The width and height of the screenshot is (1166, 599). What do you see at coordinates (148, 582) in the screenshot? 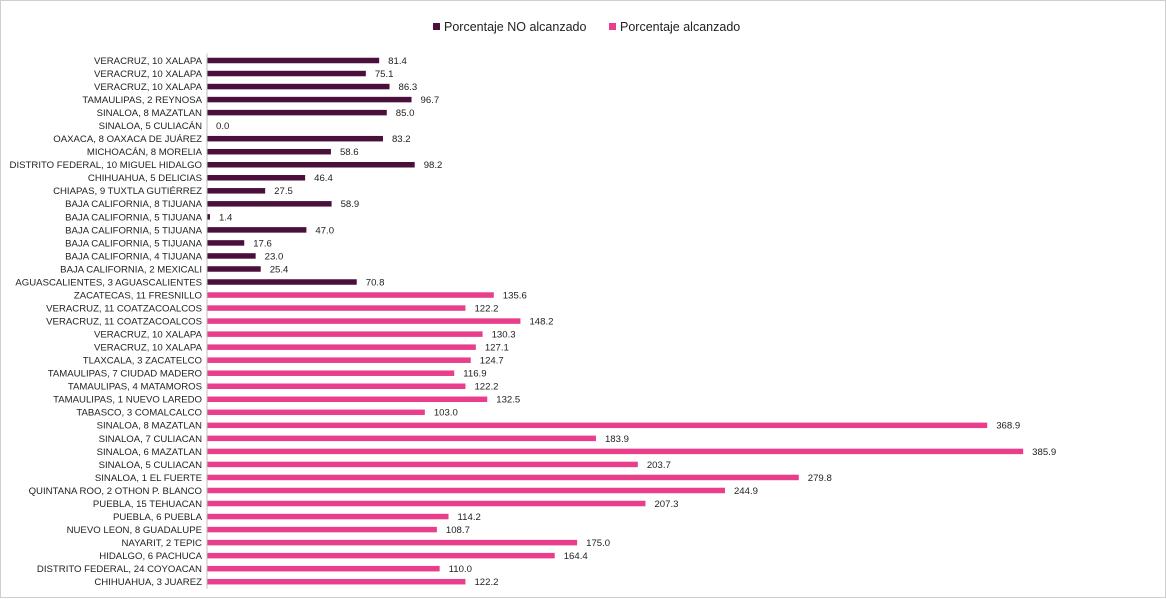
I see `category-label: CHIHUAHUA, 3 JUAREZ` at bounding box center [148, 582].